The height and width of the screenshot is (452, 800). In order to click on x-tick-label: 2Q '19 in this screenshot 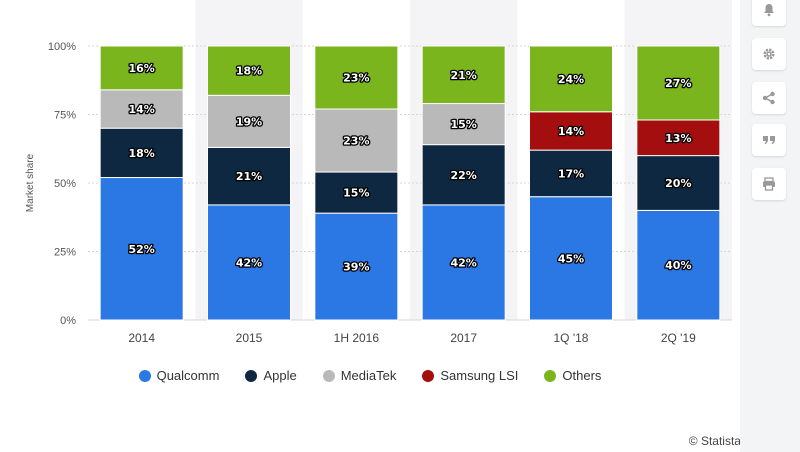, I will do `click(678, 338)`.